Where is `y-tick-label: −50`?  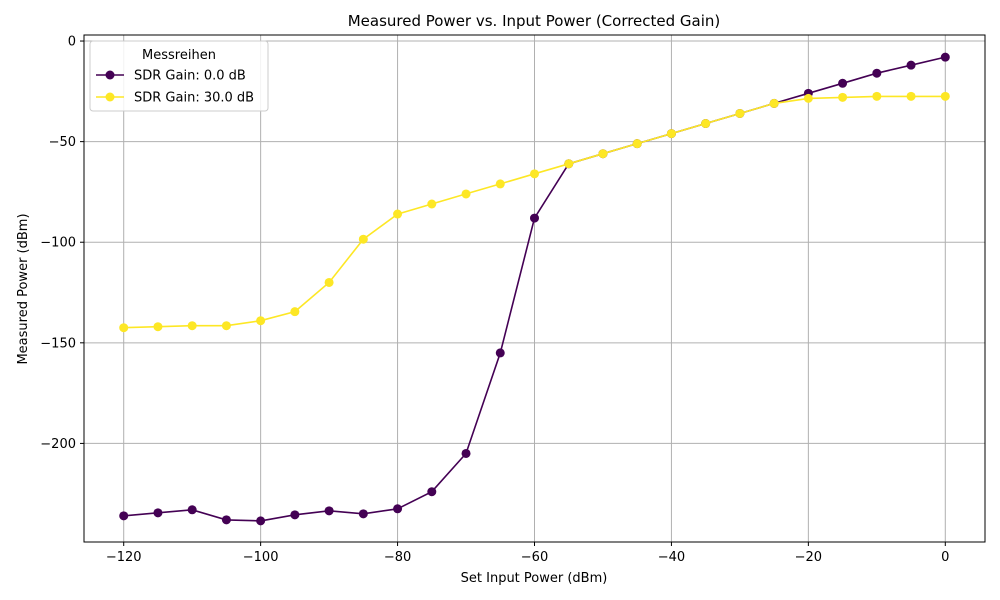
y-tick-label: −50 is located at coordinates (62, 142).